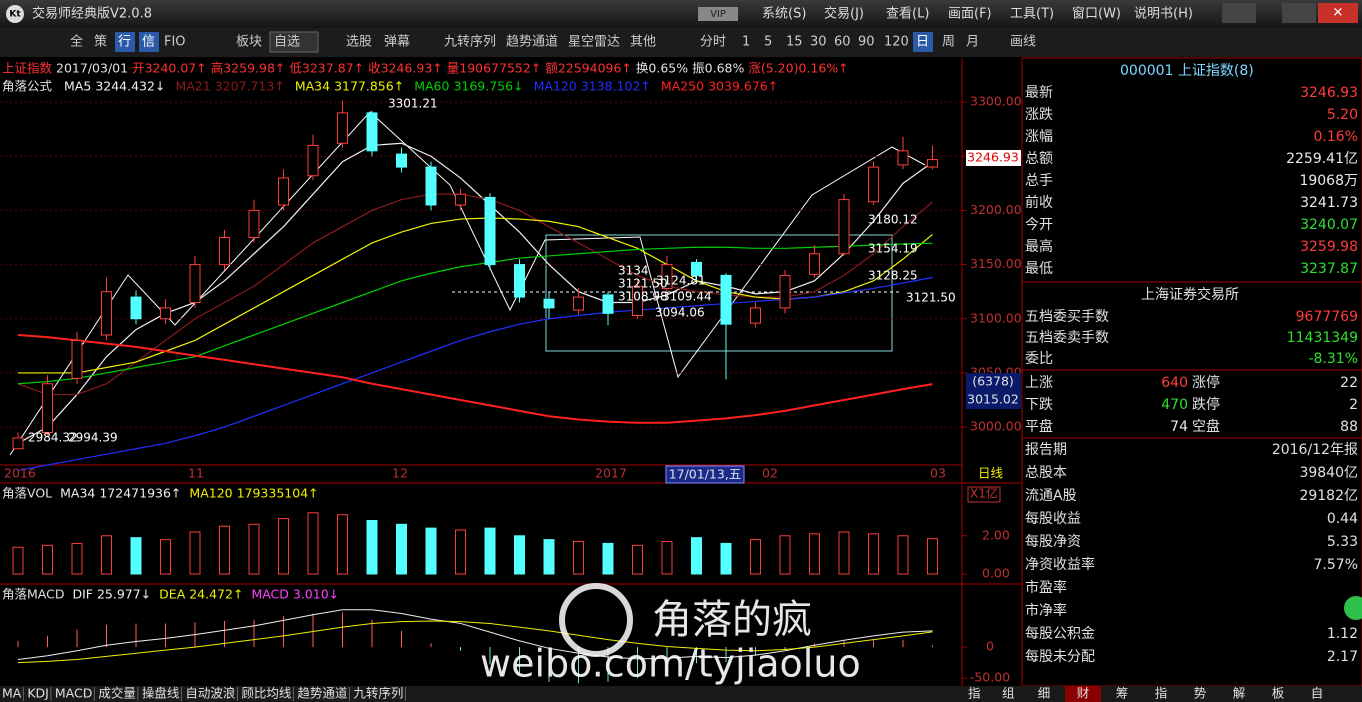 This screenshot has width=1362, height=702. Describe the element at coordinates (100, 42) in the screenshot. I see `toolbar-item: 策` at that location.